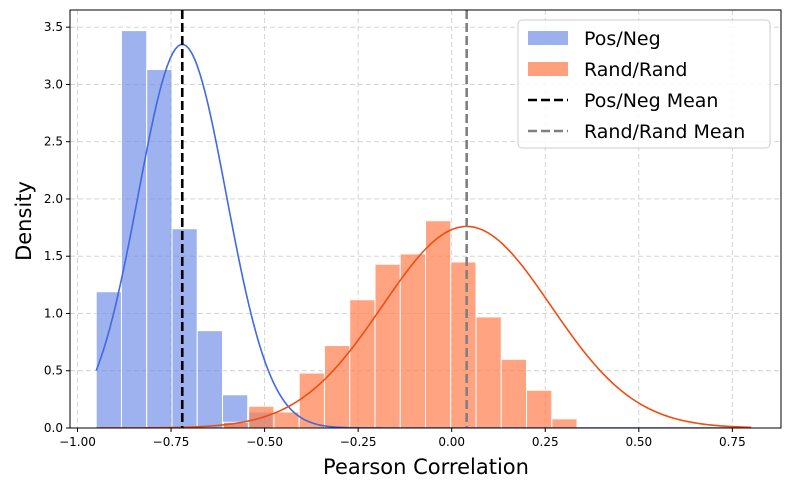  What do you see at coordinates (451, 442) in the screenshot?
I see `x-tick-label: 0.00` at bounding box center [451, 442].